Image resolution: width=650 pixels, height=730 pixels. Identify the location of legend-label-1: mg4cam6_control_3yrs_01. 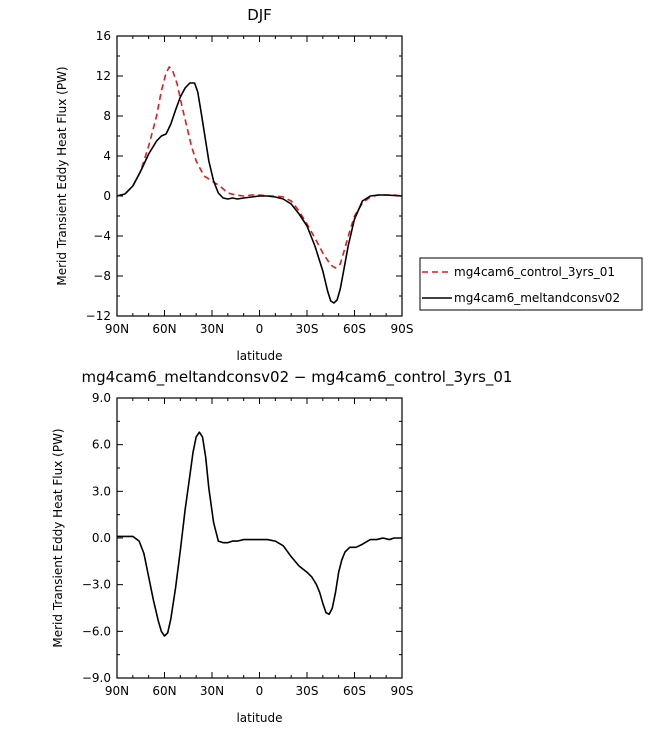
(534, 272).